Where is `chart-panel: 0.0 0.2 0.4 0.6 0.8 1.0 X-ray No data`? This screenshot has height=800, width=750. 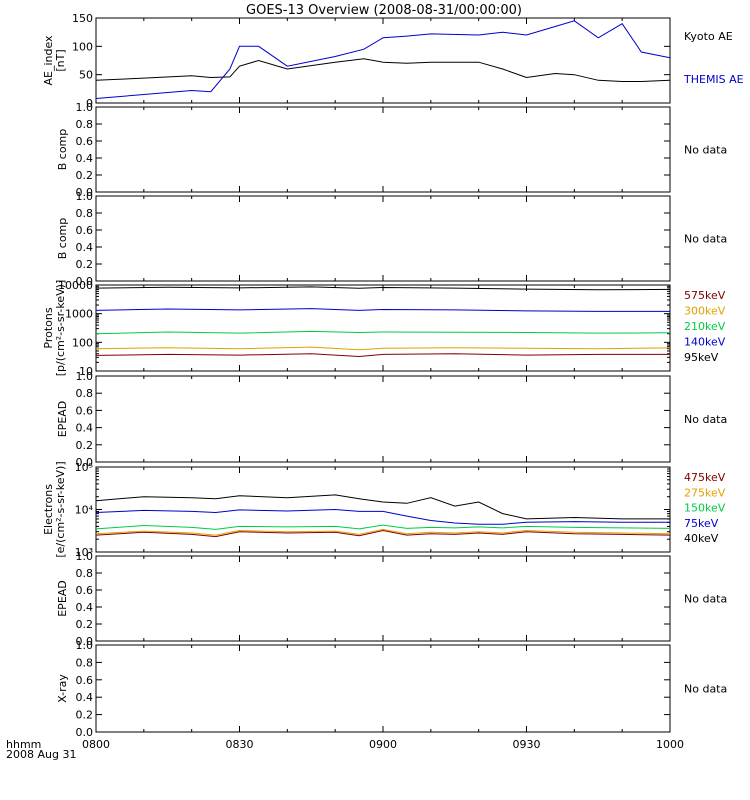
chart-panel: 0.0 0.2 0.4 0.6 0.8 1.0 X-ray No data is located at coordinates (391, 689).